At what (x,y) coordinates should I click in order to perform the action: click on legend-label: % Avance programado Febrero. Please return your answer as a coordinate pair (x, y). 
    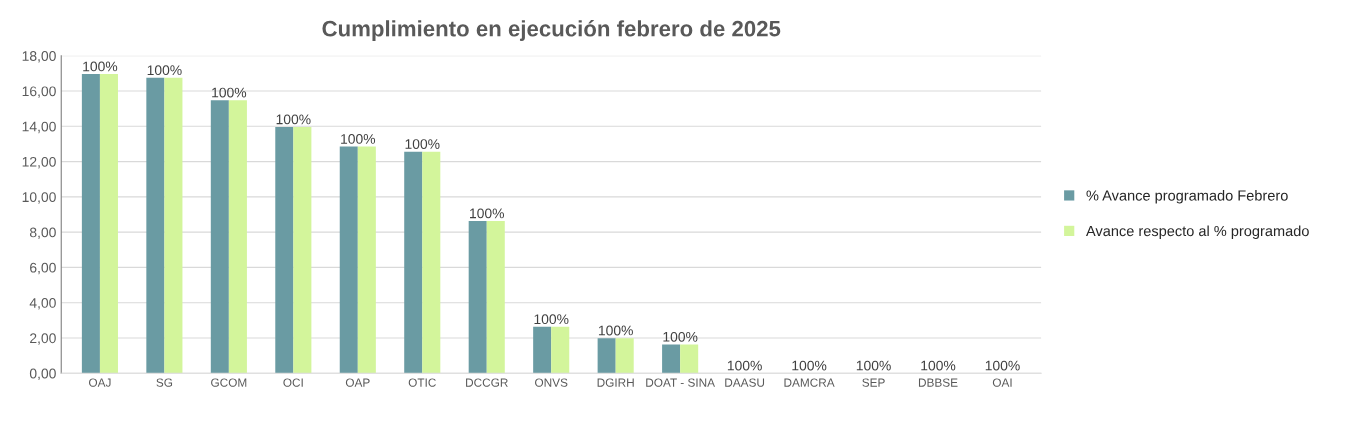
    Looking at the image, I should click on (1187, 196).